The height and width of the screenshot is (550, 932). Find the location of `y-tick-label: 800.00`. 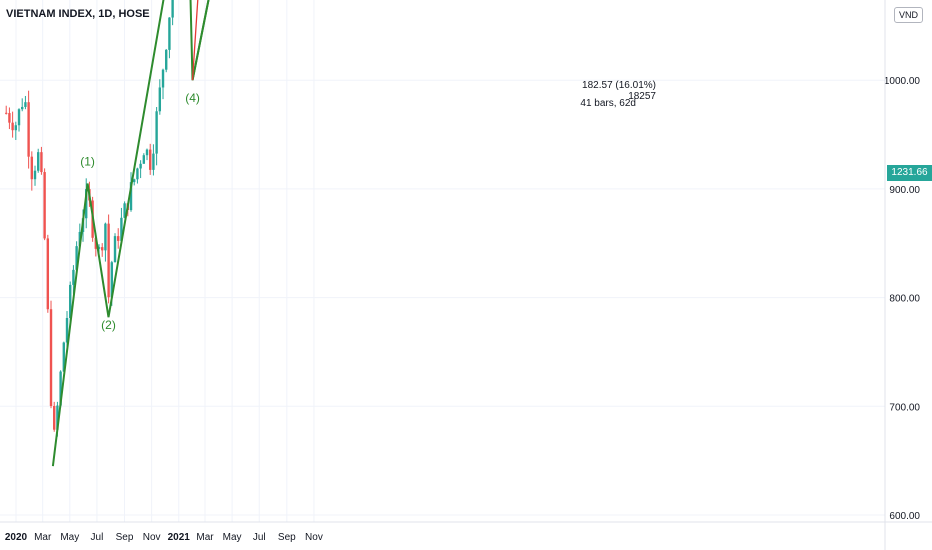

y-tick-label: 800.00 is located at coordinates (904, 299).